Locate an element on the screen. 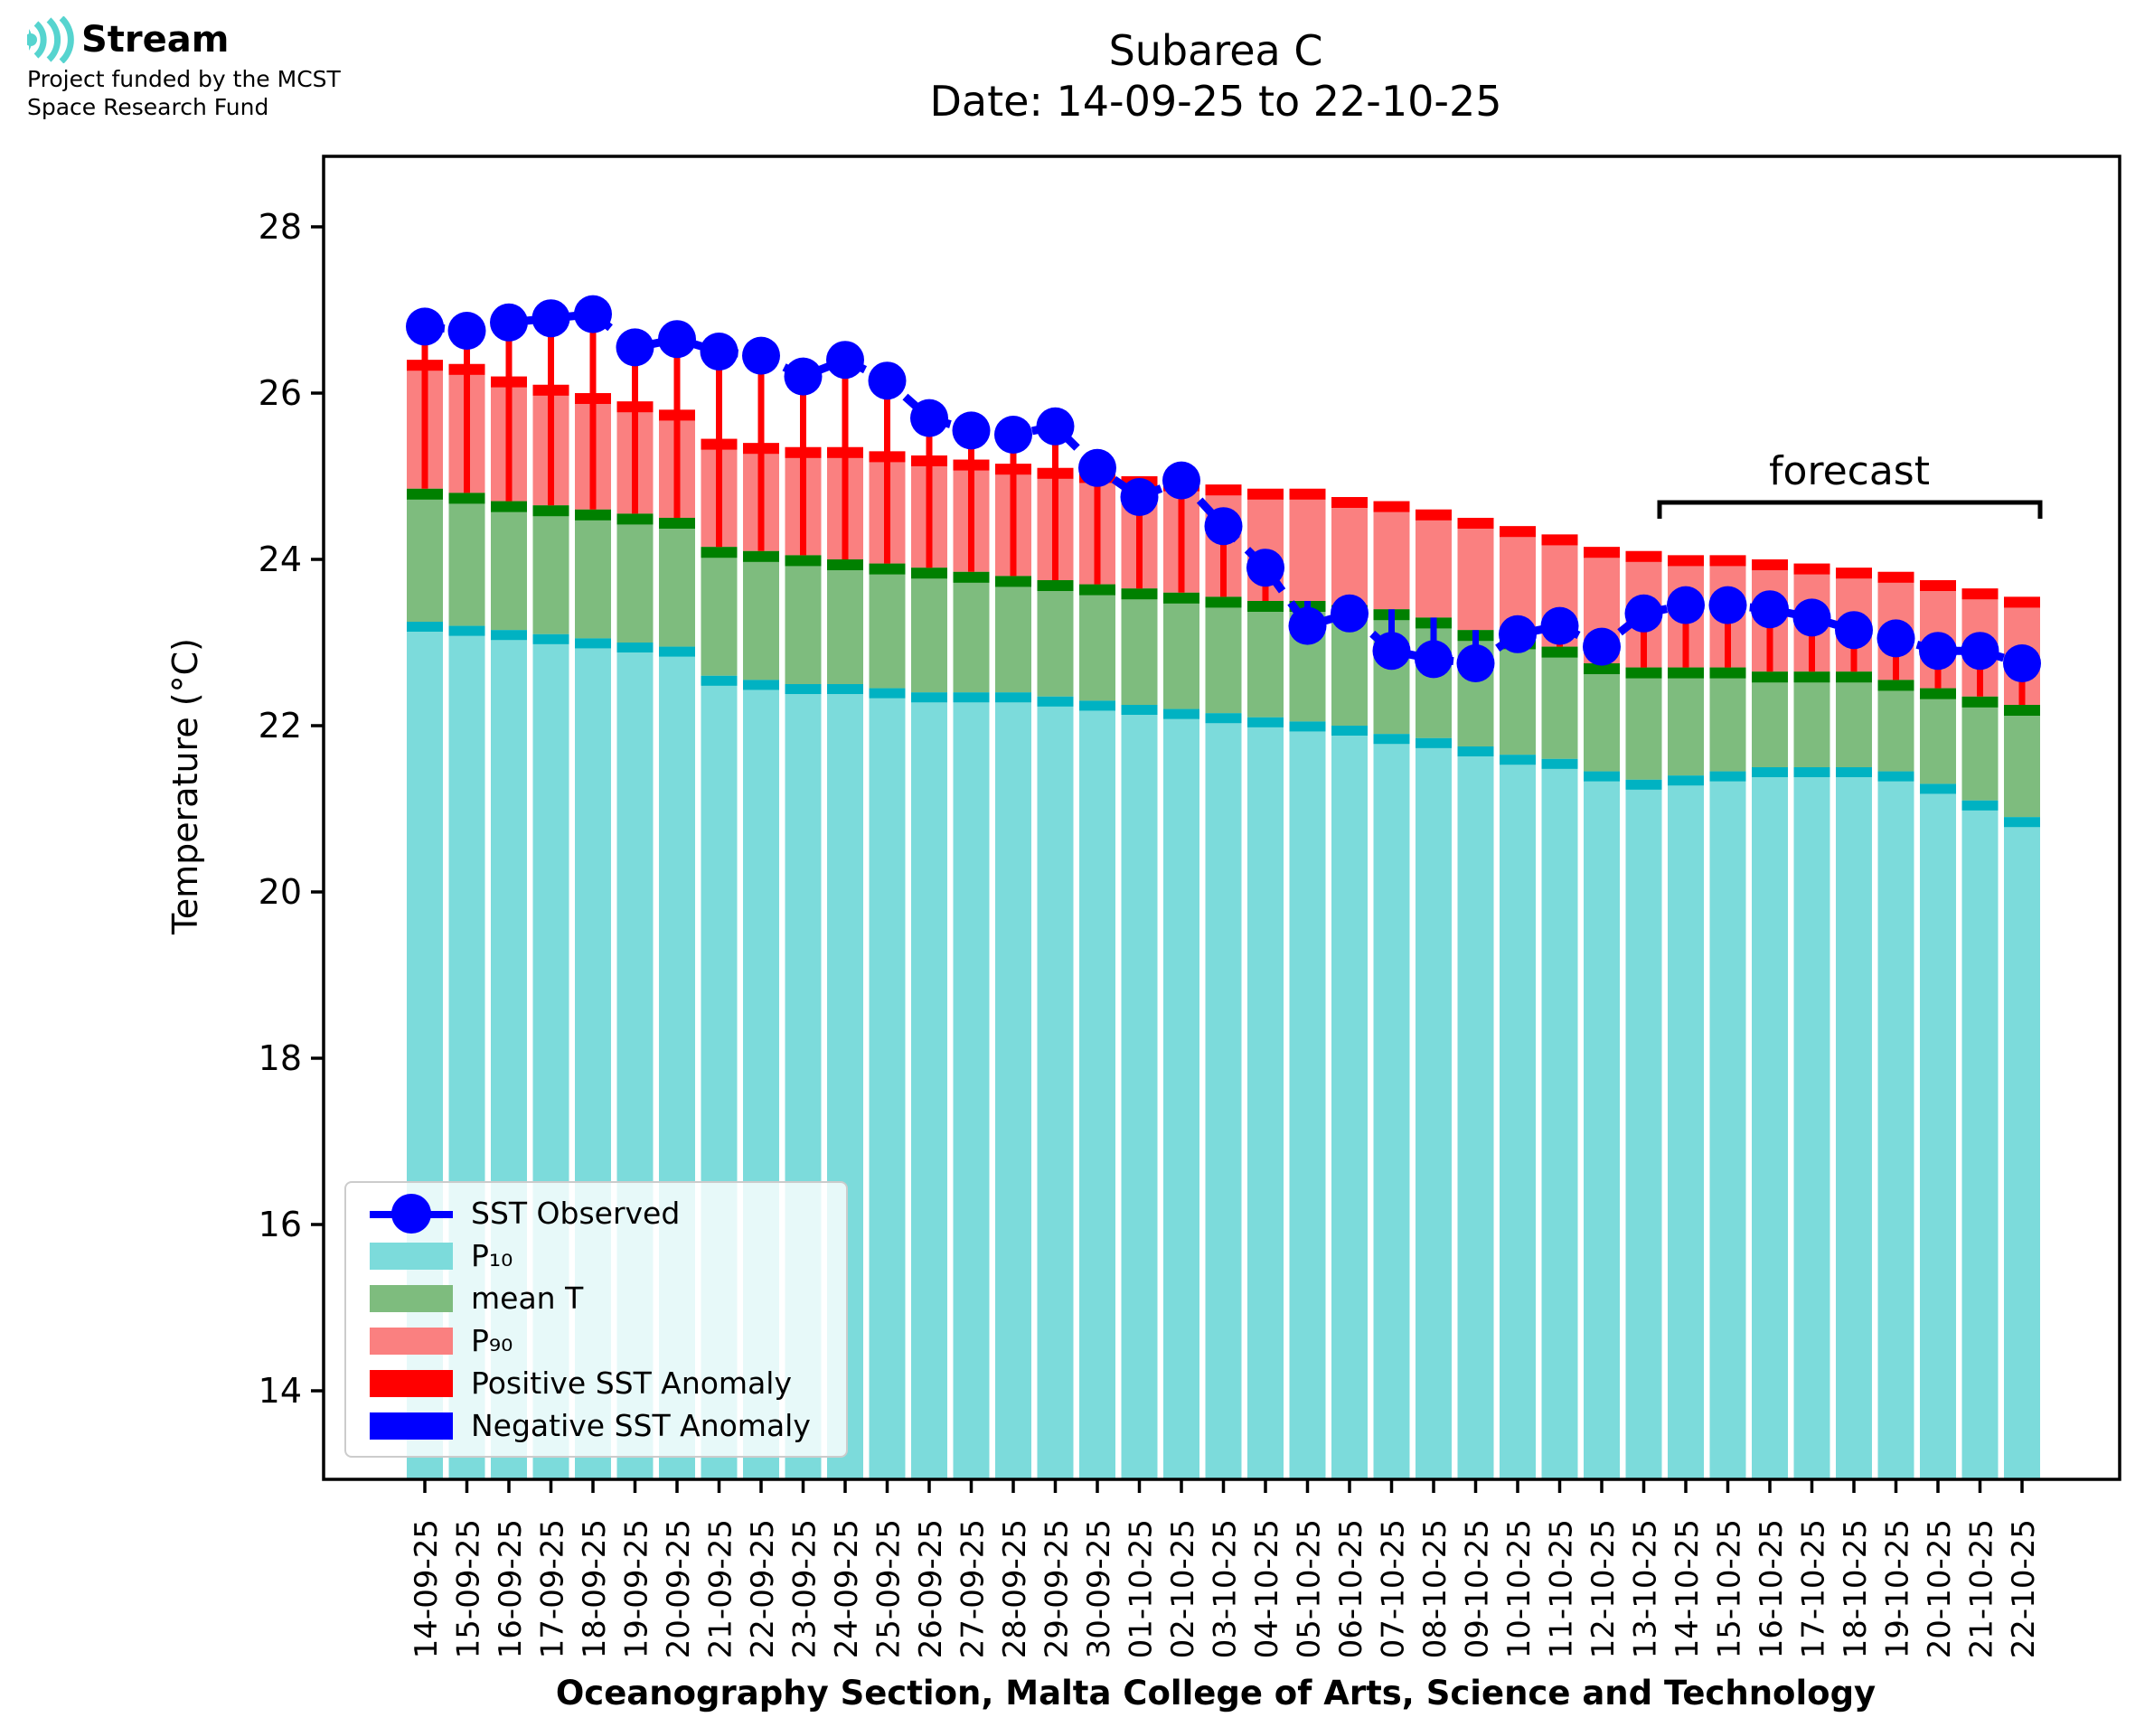  x-tick-label: 22-10-25 is located at coordinates (2024, 1588).